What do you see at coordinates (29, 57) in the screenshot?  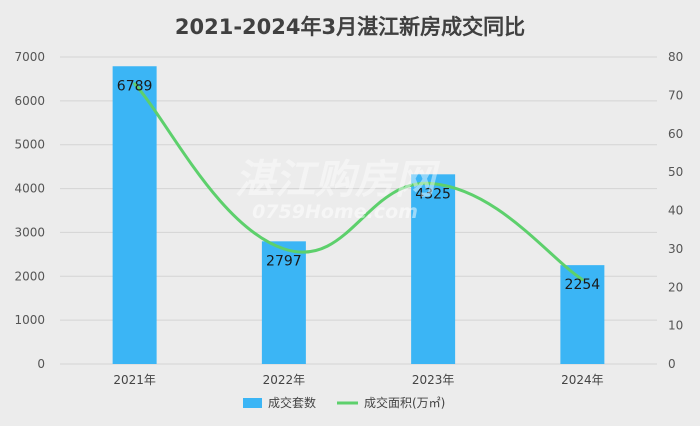 I see `y-left-tick-label: 7000` at bounding box center [29, 57].